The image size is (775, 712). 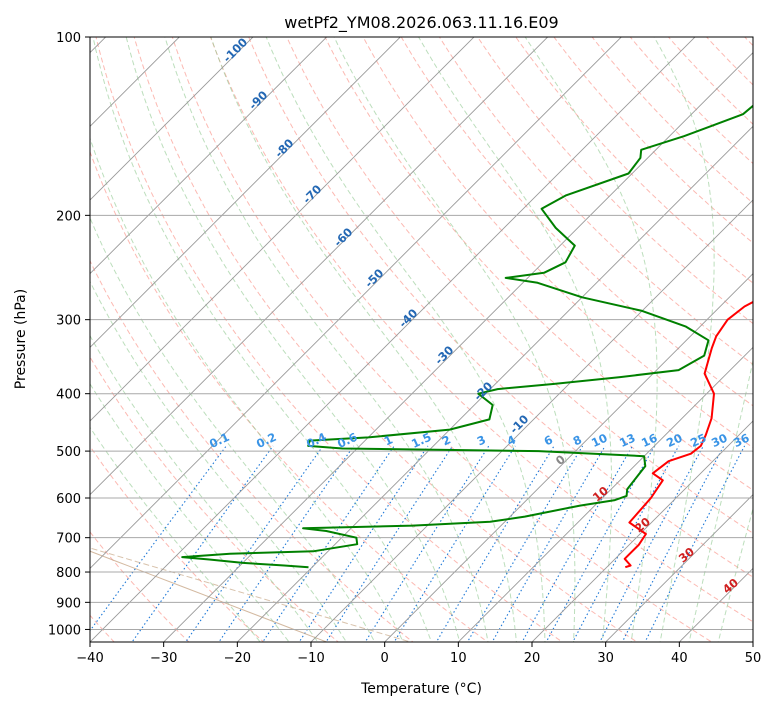 I want to click on x-tick-label: 30, so click(x=605, y=658).